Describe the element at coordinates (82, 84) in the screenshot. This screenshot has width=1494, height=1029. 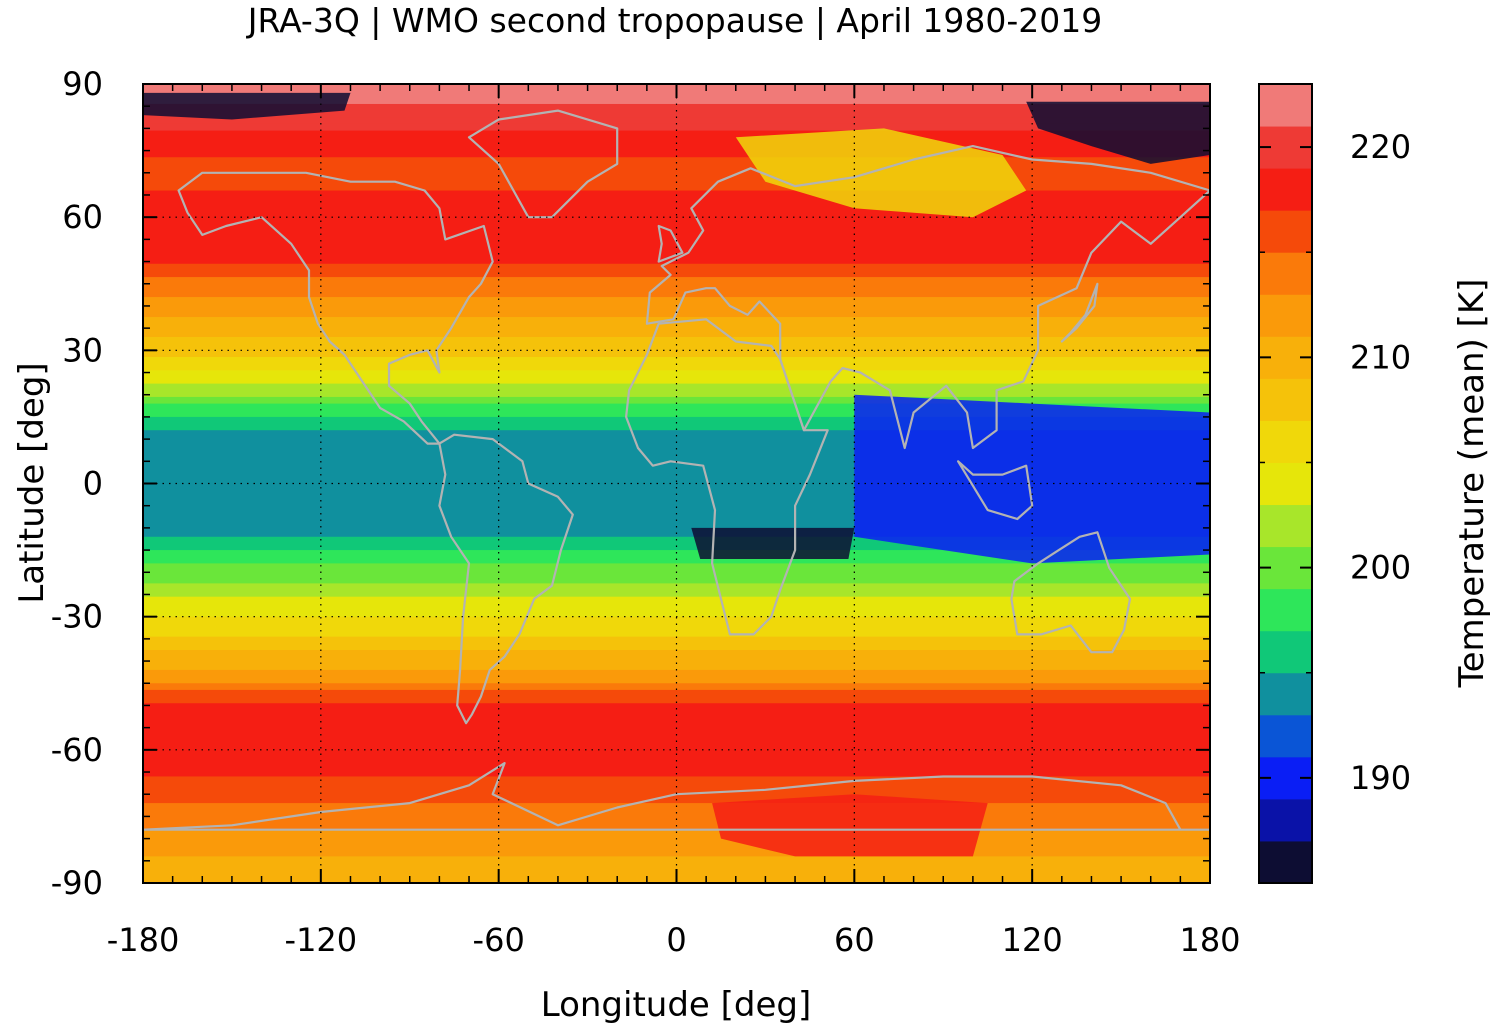
I see `y-tick-label: 90` at that location.